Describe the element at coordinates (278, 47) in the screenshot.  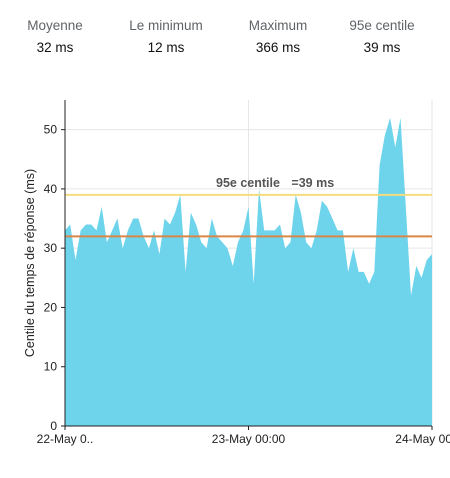
I see `stat-value: 366 ms` at that location.